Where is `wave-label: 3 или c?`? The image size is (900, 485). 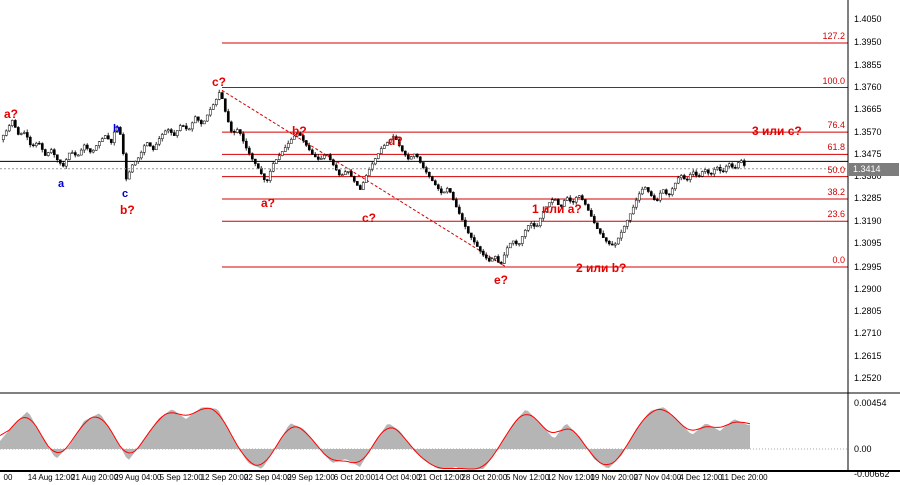 wave-label: 3 или c? is located at coordinates (777, 131).